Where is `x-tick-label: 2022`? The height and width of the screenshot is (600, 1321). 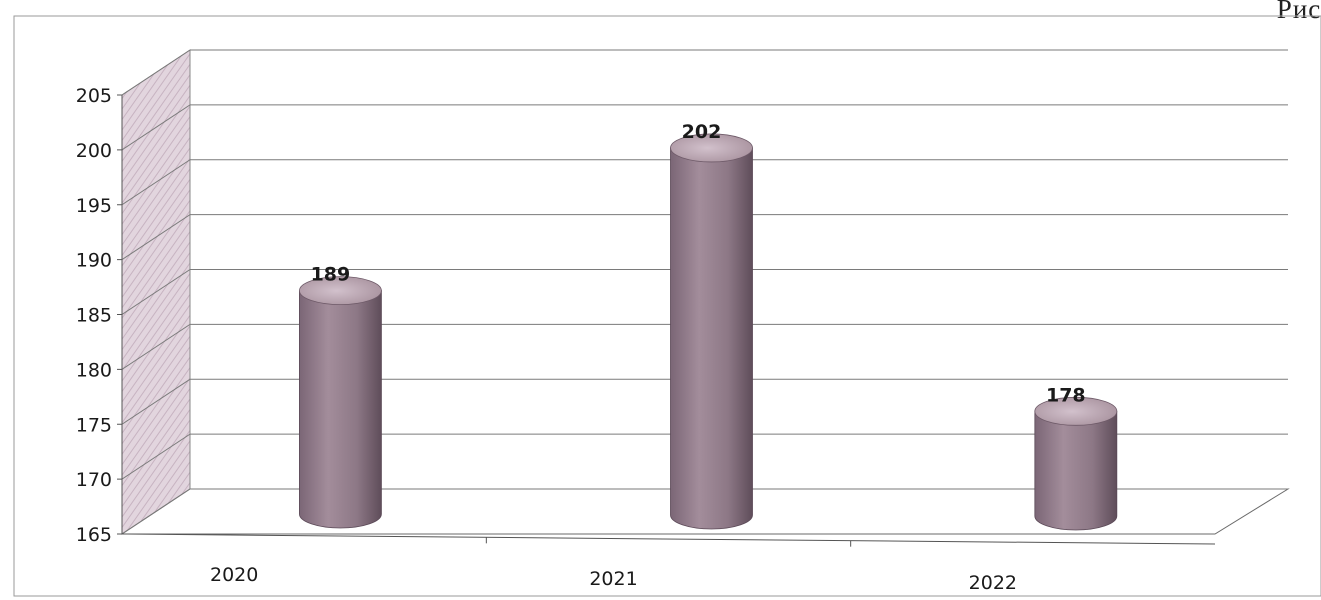 x-tick-label: 2022 is located at coordinates (993, 583).